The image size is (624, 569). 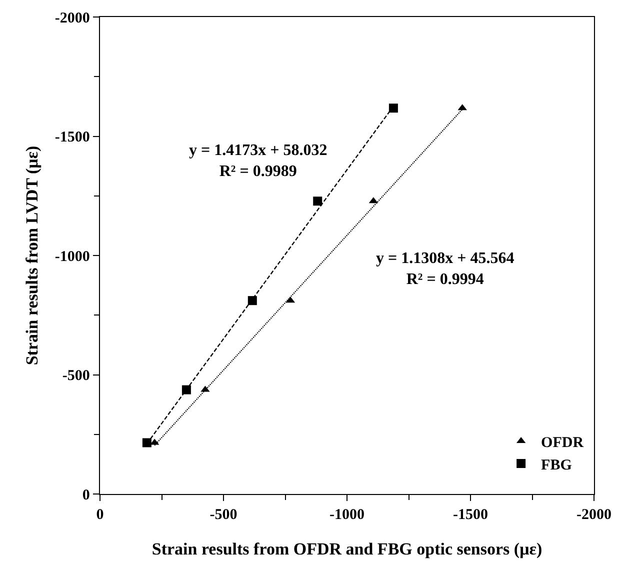 I want to click on annotation: y = 1.4173x + 58.032 R² = 0.9989, so click(x=258, y=161).